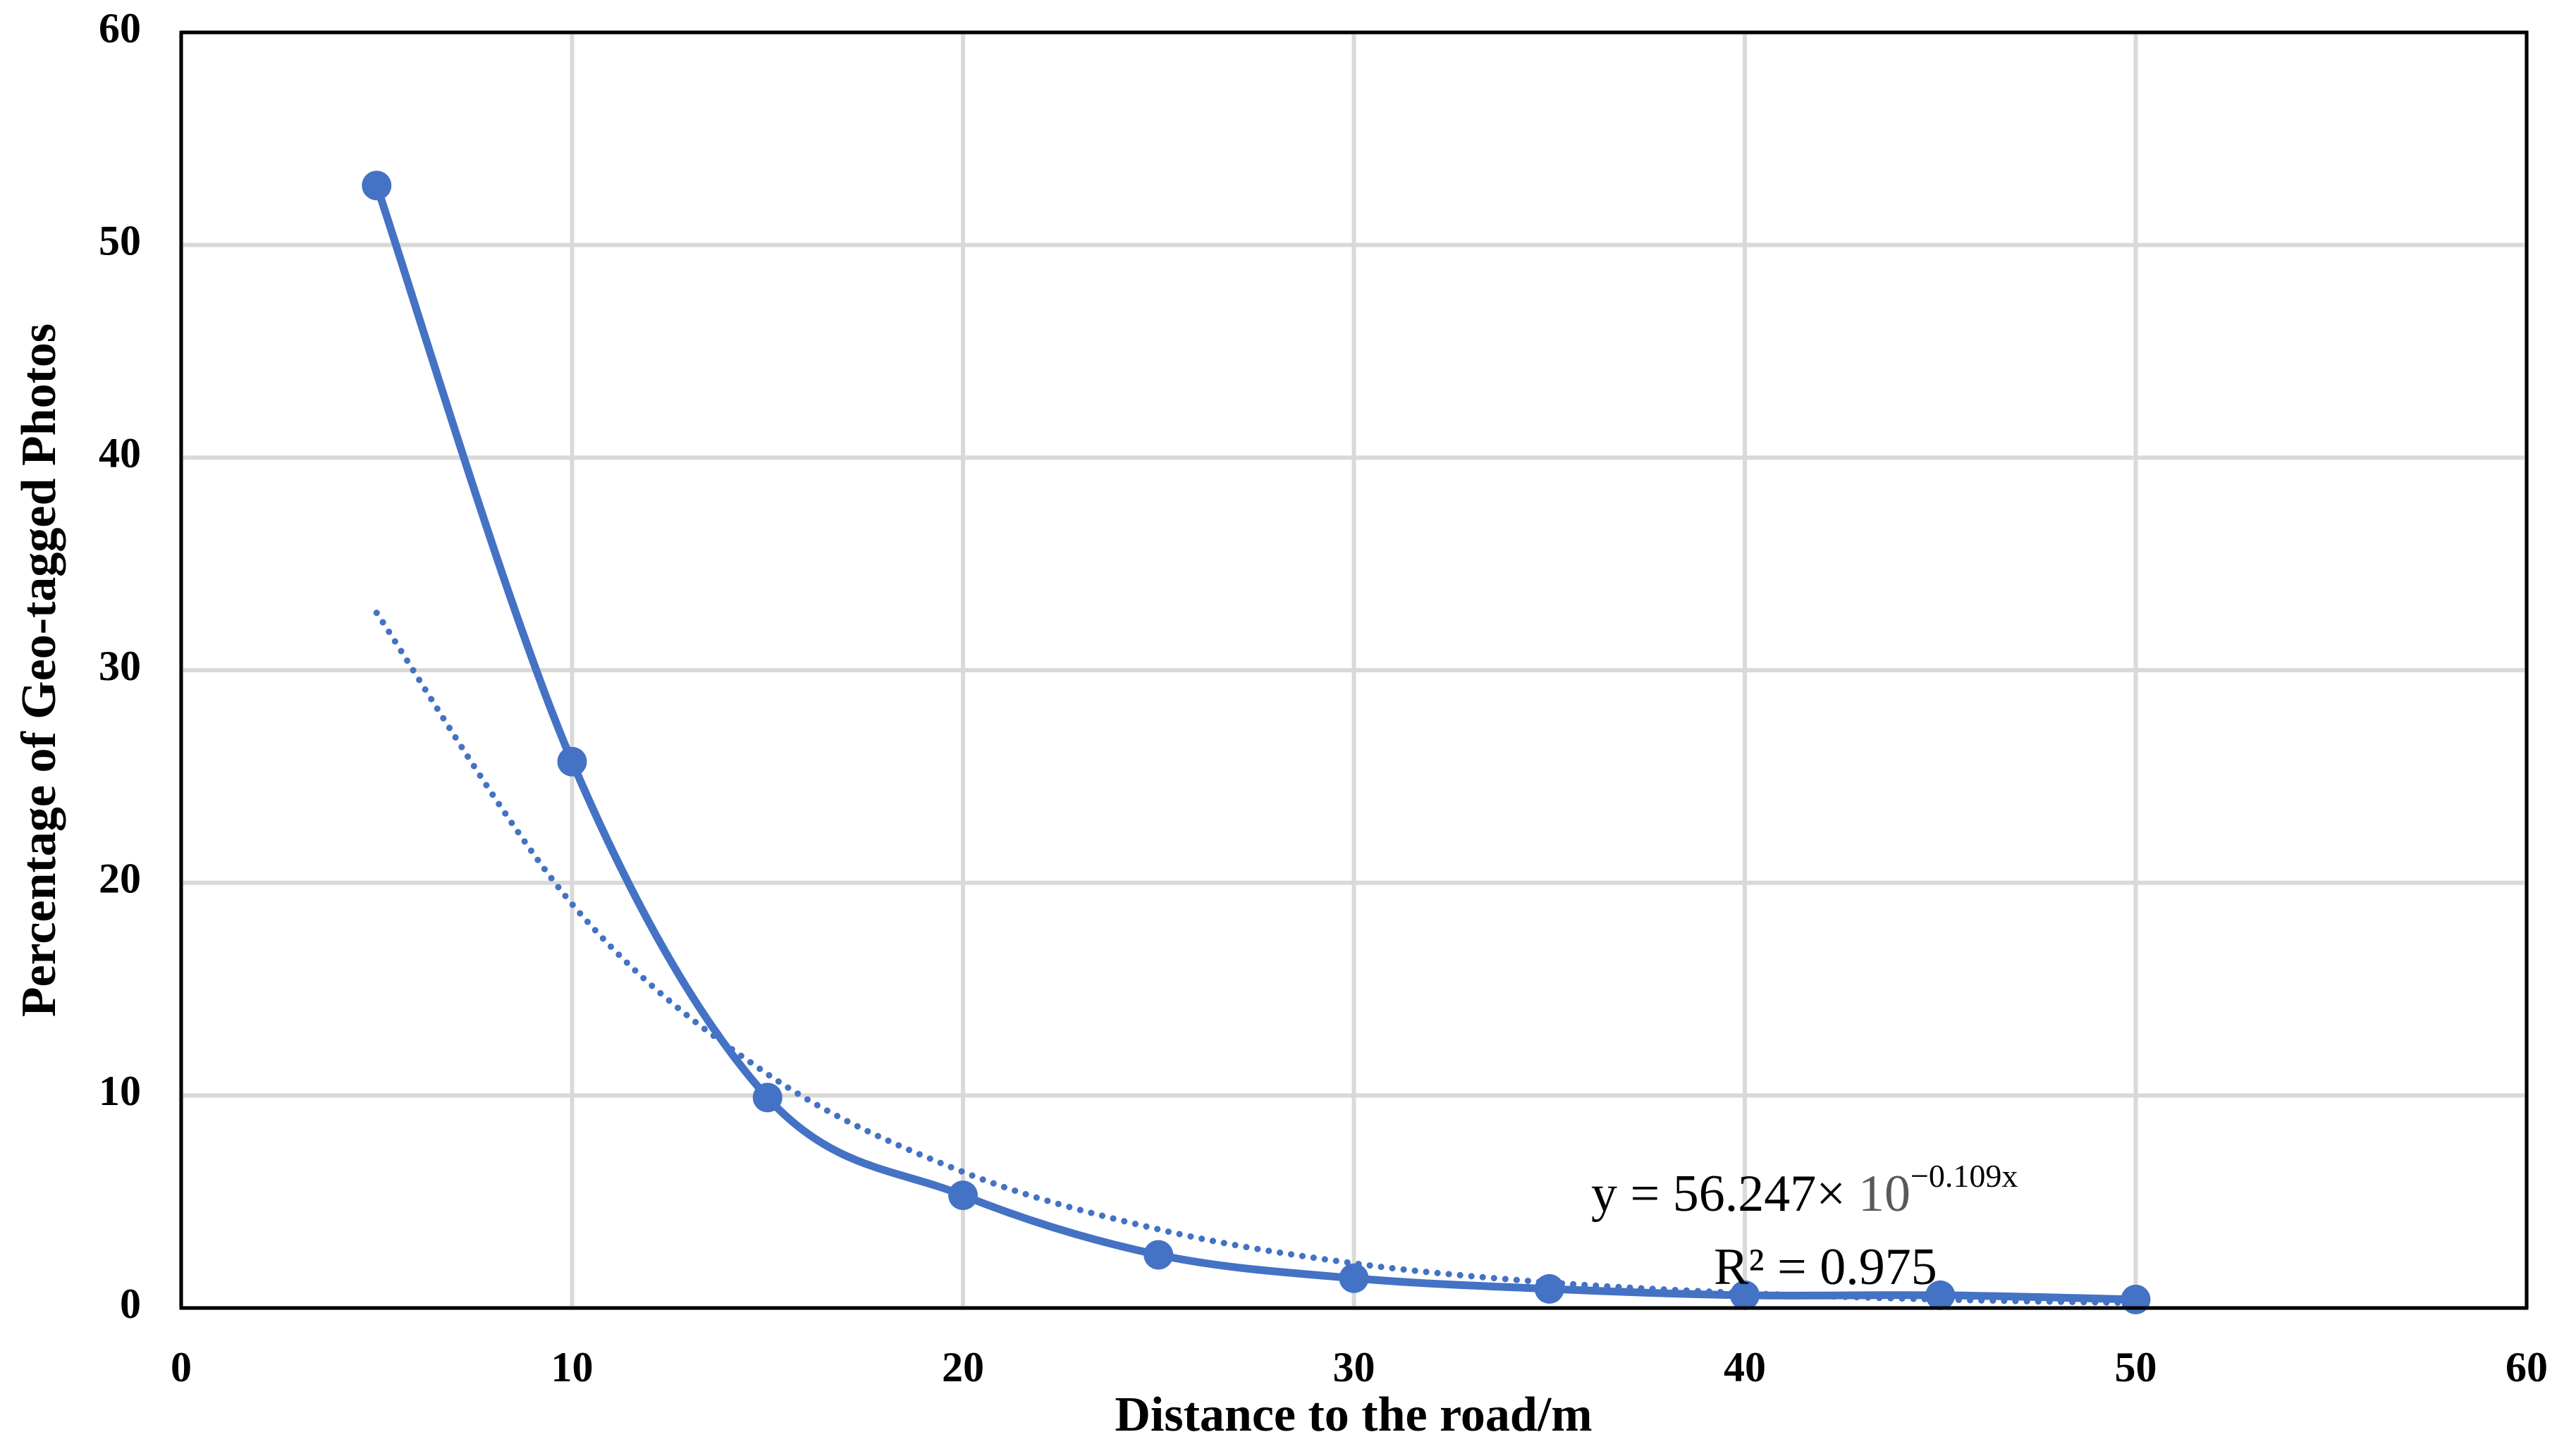 The width and height of the screenshot is (2564, 1456). What do you see at coordinates (1884, 1194) in the screenshot?
I see `equation-ten: 10` at bounding box center [1884, 1194].